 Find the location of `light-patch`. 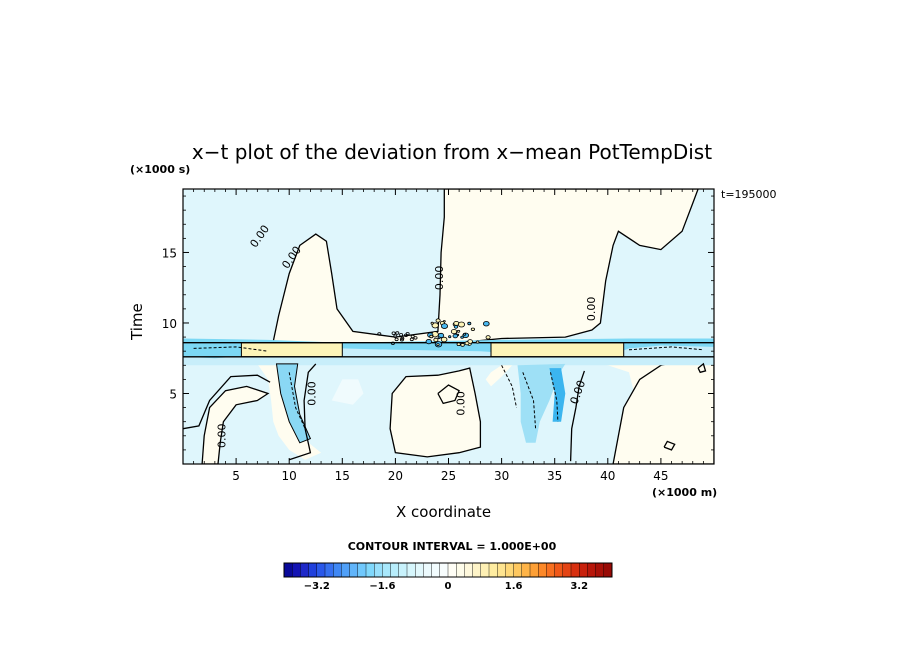

light-patch is located at coordinates (347, 392).